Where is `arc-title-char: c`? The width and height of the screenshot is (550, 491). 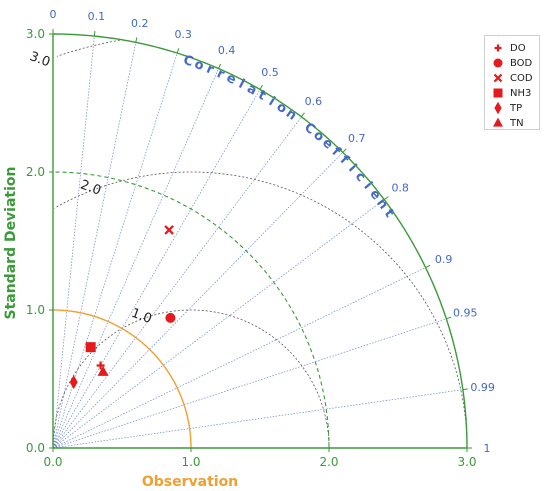
arc-title-char: c is located at coordinates (360, 177).